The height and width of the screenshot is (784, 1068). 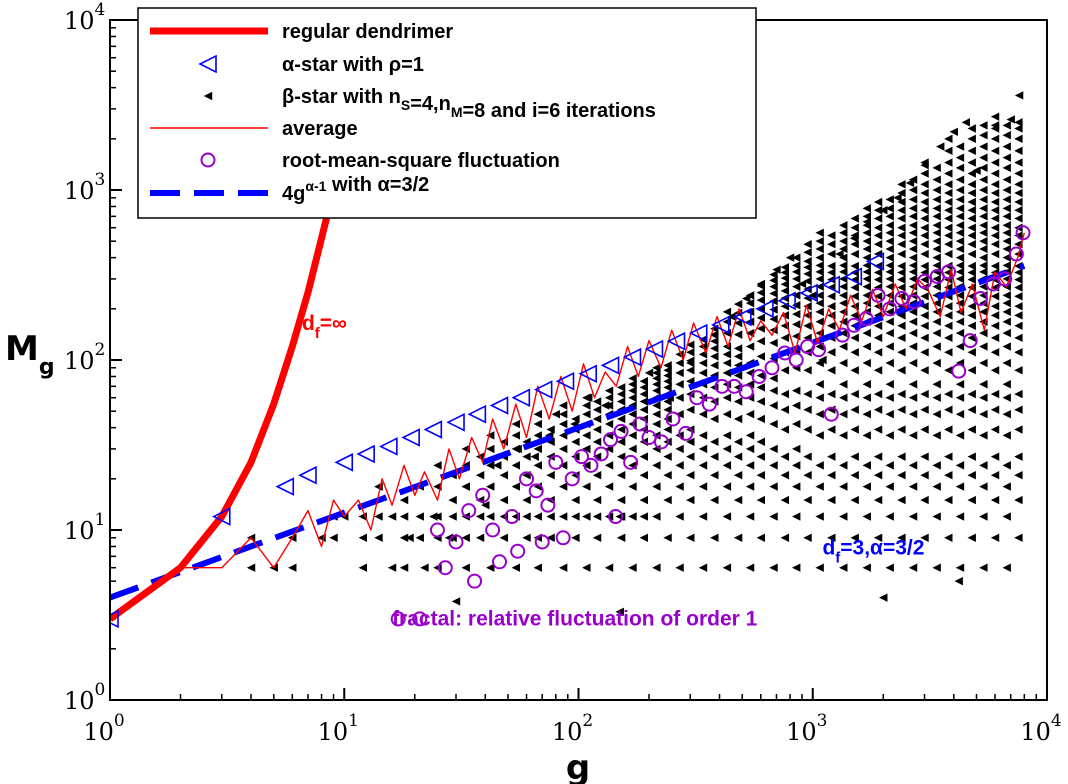 I want to click on annotation-df-3: df=3,α=3/2, so click(x=873, y=551).